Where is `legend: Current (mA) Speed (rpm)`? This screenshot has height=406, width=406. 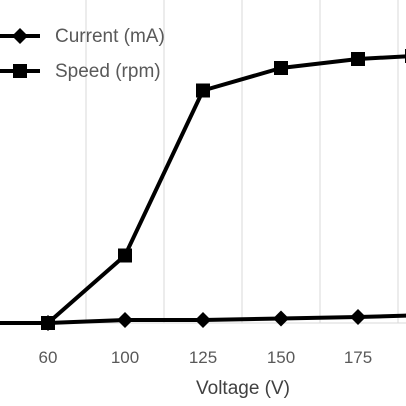
legend: Current (mA) Speed (rpm) is located at coordinates (82, 54).